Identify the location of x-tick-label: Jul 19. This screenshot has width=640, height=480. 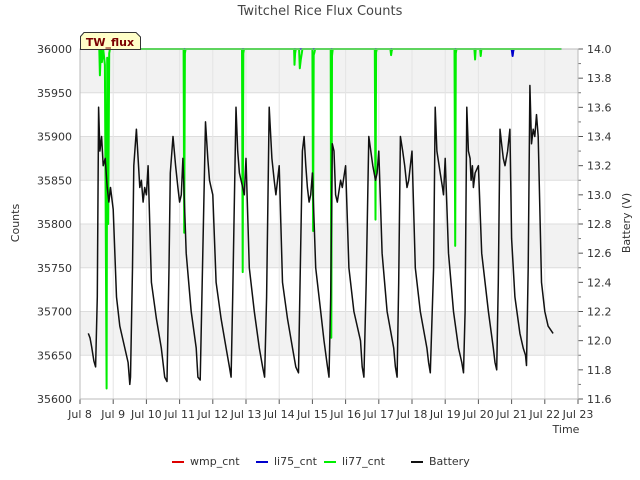
(445, 414).